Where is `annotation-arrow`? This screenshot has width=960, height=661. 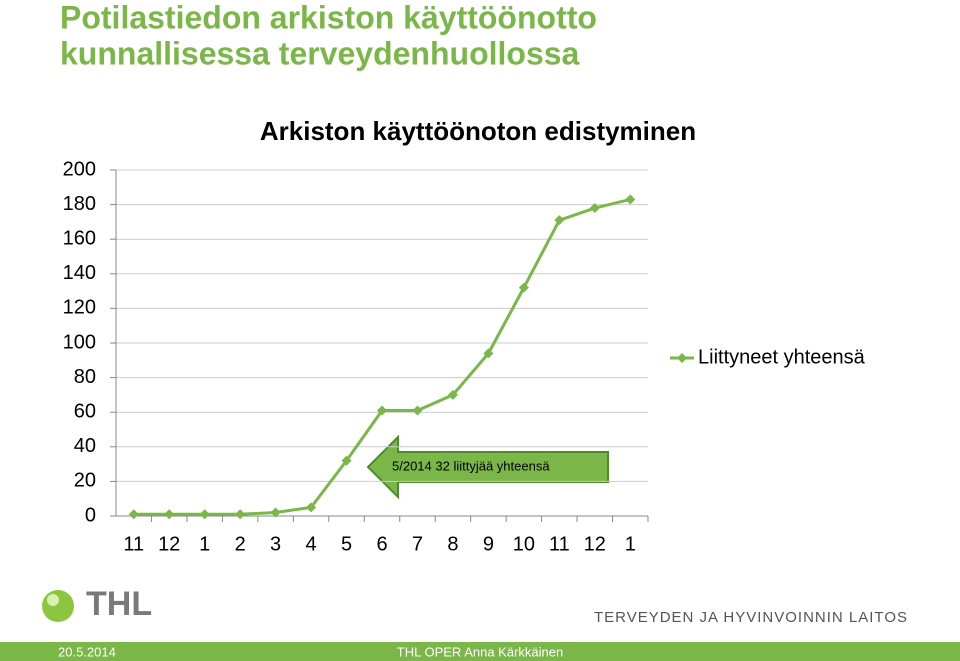
annotation-arrow is located at coordinates (487, 467).